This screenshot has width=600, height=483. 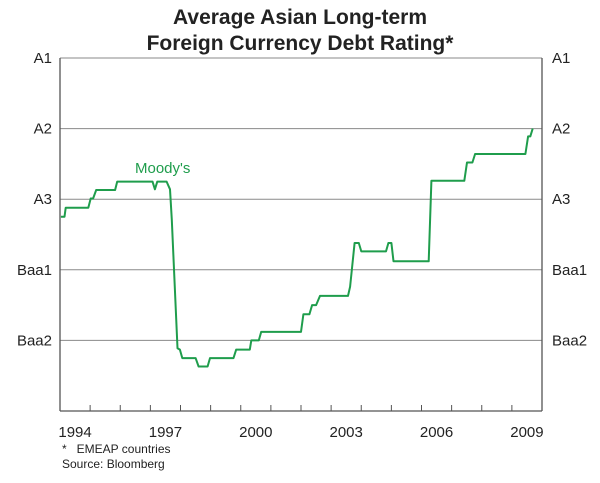 I want to click on x-tick-label-2003: 2003, so click(x=346, y=432).